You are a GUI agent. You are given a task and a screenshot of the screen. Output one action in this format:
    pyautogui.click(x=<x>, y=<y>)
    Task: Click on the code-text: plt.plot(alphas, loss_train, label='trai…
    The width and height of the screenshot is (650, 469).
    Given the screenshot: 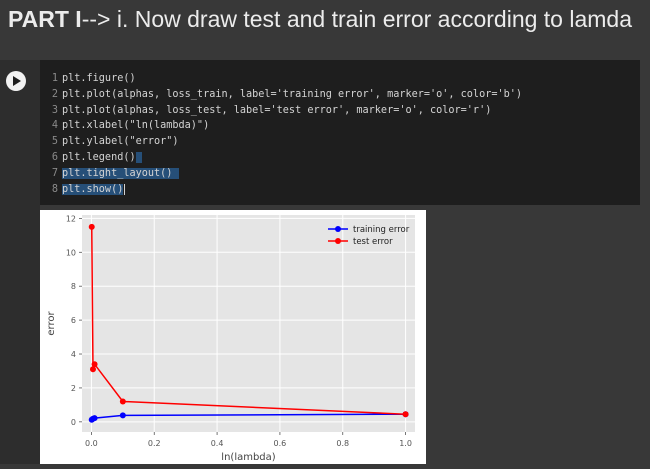 What is the action you would take?
    pyautogui.click(x=292, y=94)
    